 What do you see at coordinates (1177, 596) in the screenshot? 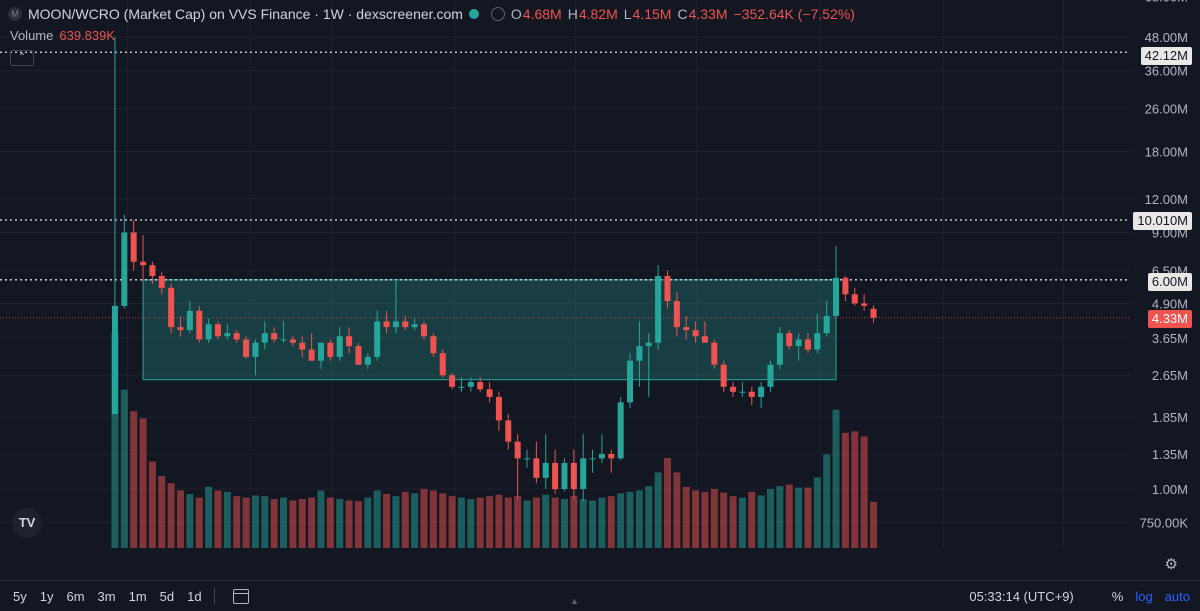
I see `auto-scale-button: auto` at bounding box center [1177, 596].